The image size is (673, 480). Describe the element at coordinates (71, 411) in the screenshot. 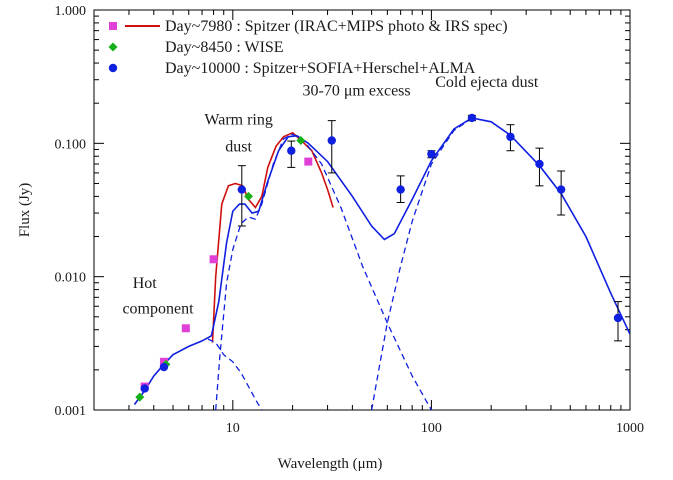

I see `y-tick-label: 0.001` at that location.